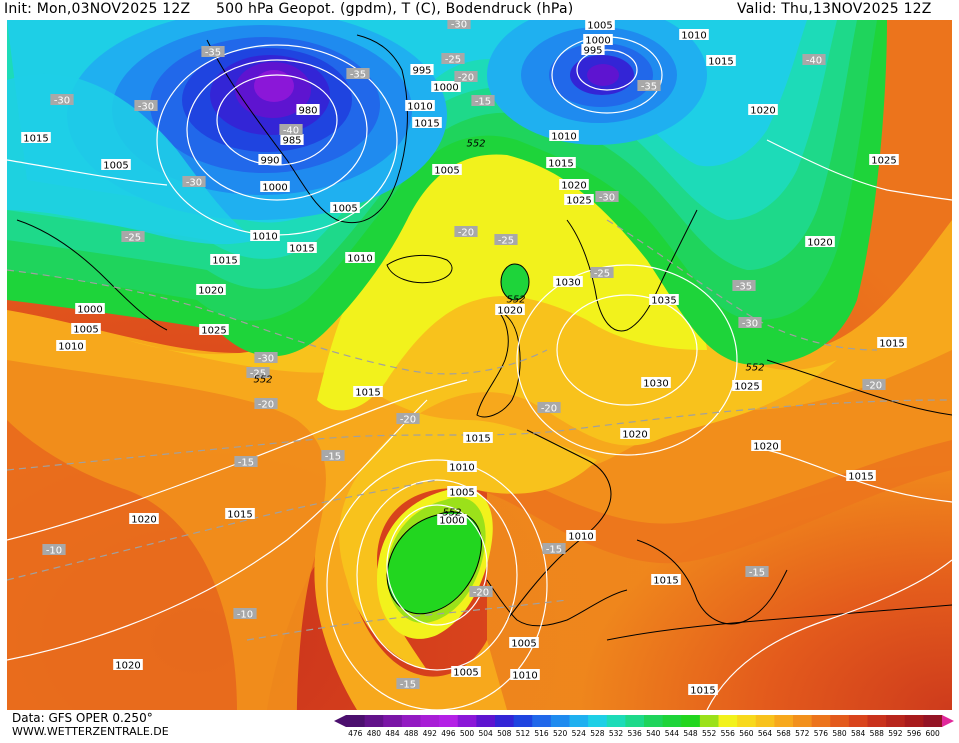 The image size is (959, 743). What do you see at coordinates (557, 603) in the screenshot?
I see `iberia-south-coast` at bounding box center [557, 603].